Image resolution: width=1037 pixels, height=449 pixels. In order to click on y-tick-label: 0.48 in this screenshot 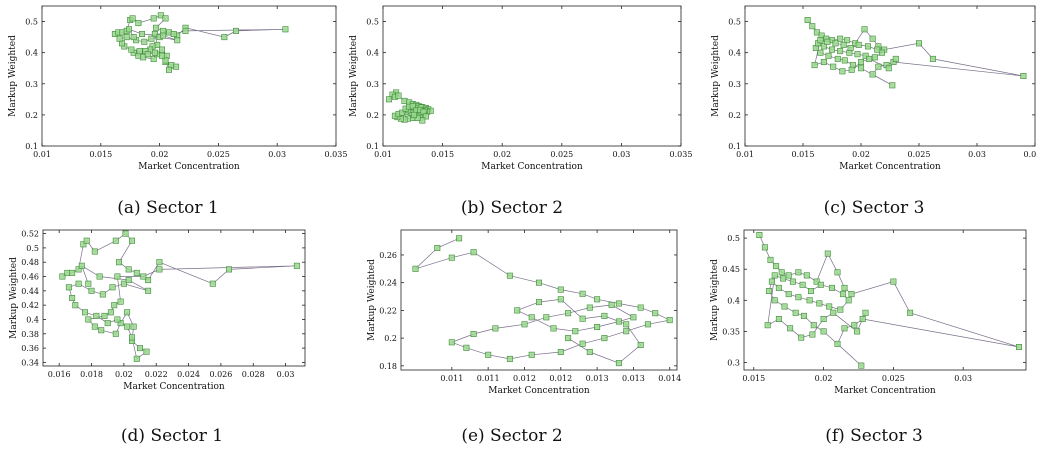, I will do `click(30, 262)`.